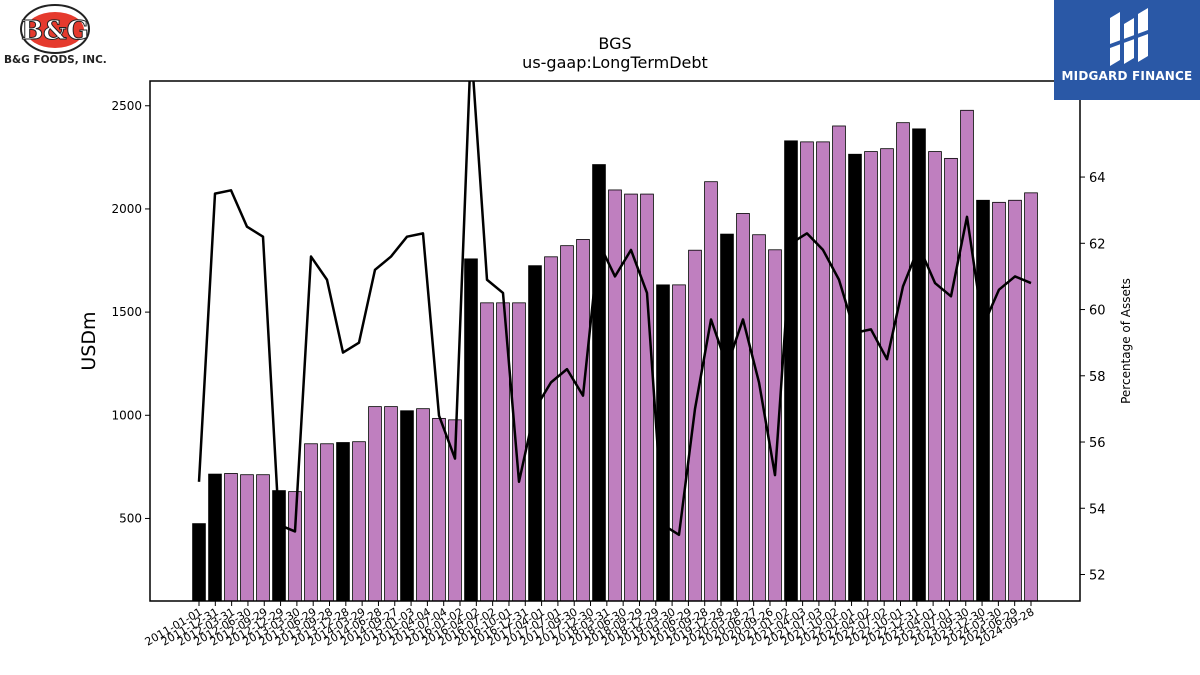 The width and height of the screenshot is (1200, 675). Describe the element at coordinates (1127, 76) in the screenshot. I see `midgard-wordmark: MIDGARD FINANCE` at that location.